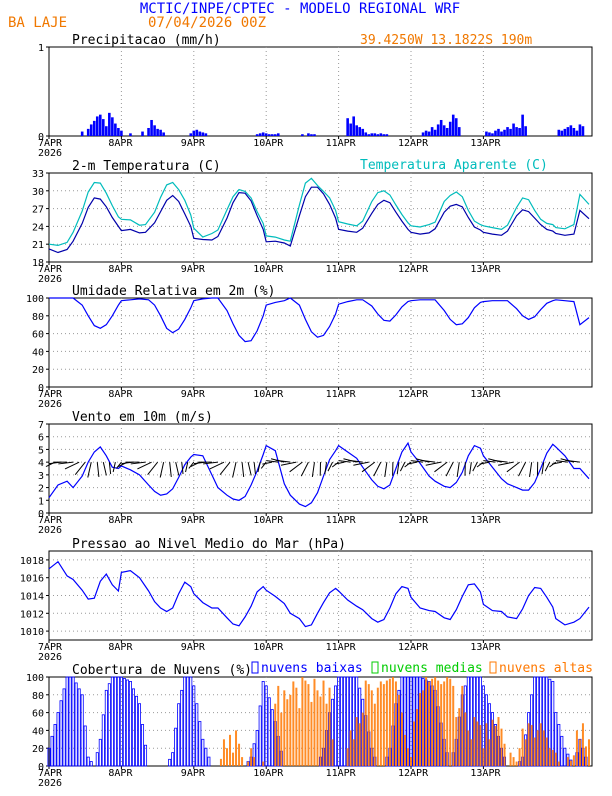  Describe the element at coordinates (432, 668) in the screenshot. I see `legend-entry-1: nuvens medias` at that location.